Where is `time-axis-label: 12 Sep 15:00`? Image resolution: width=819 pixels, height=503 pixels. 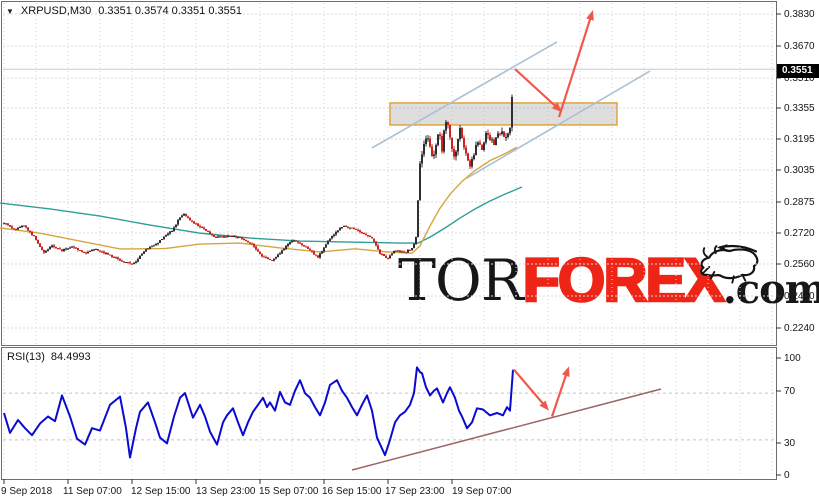 time-axis-label: 12 Sep 15:00 is located at coordinates (161, 491).